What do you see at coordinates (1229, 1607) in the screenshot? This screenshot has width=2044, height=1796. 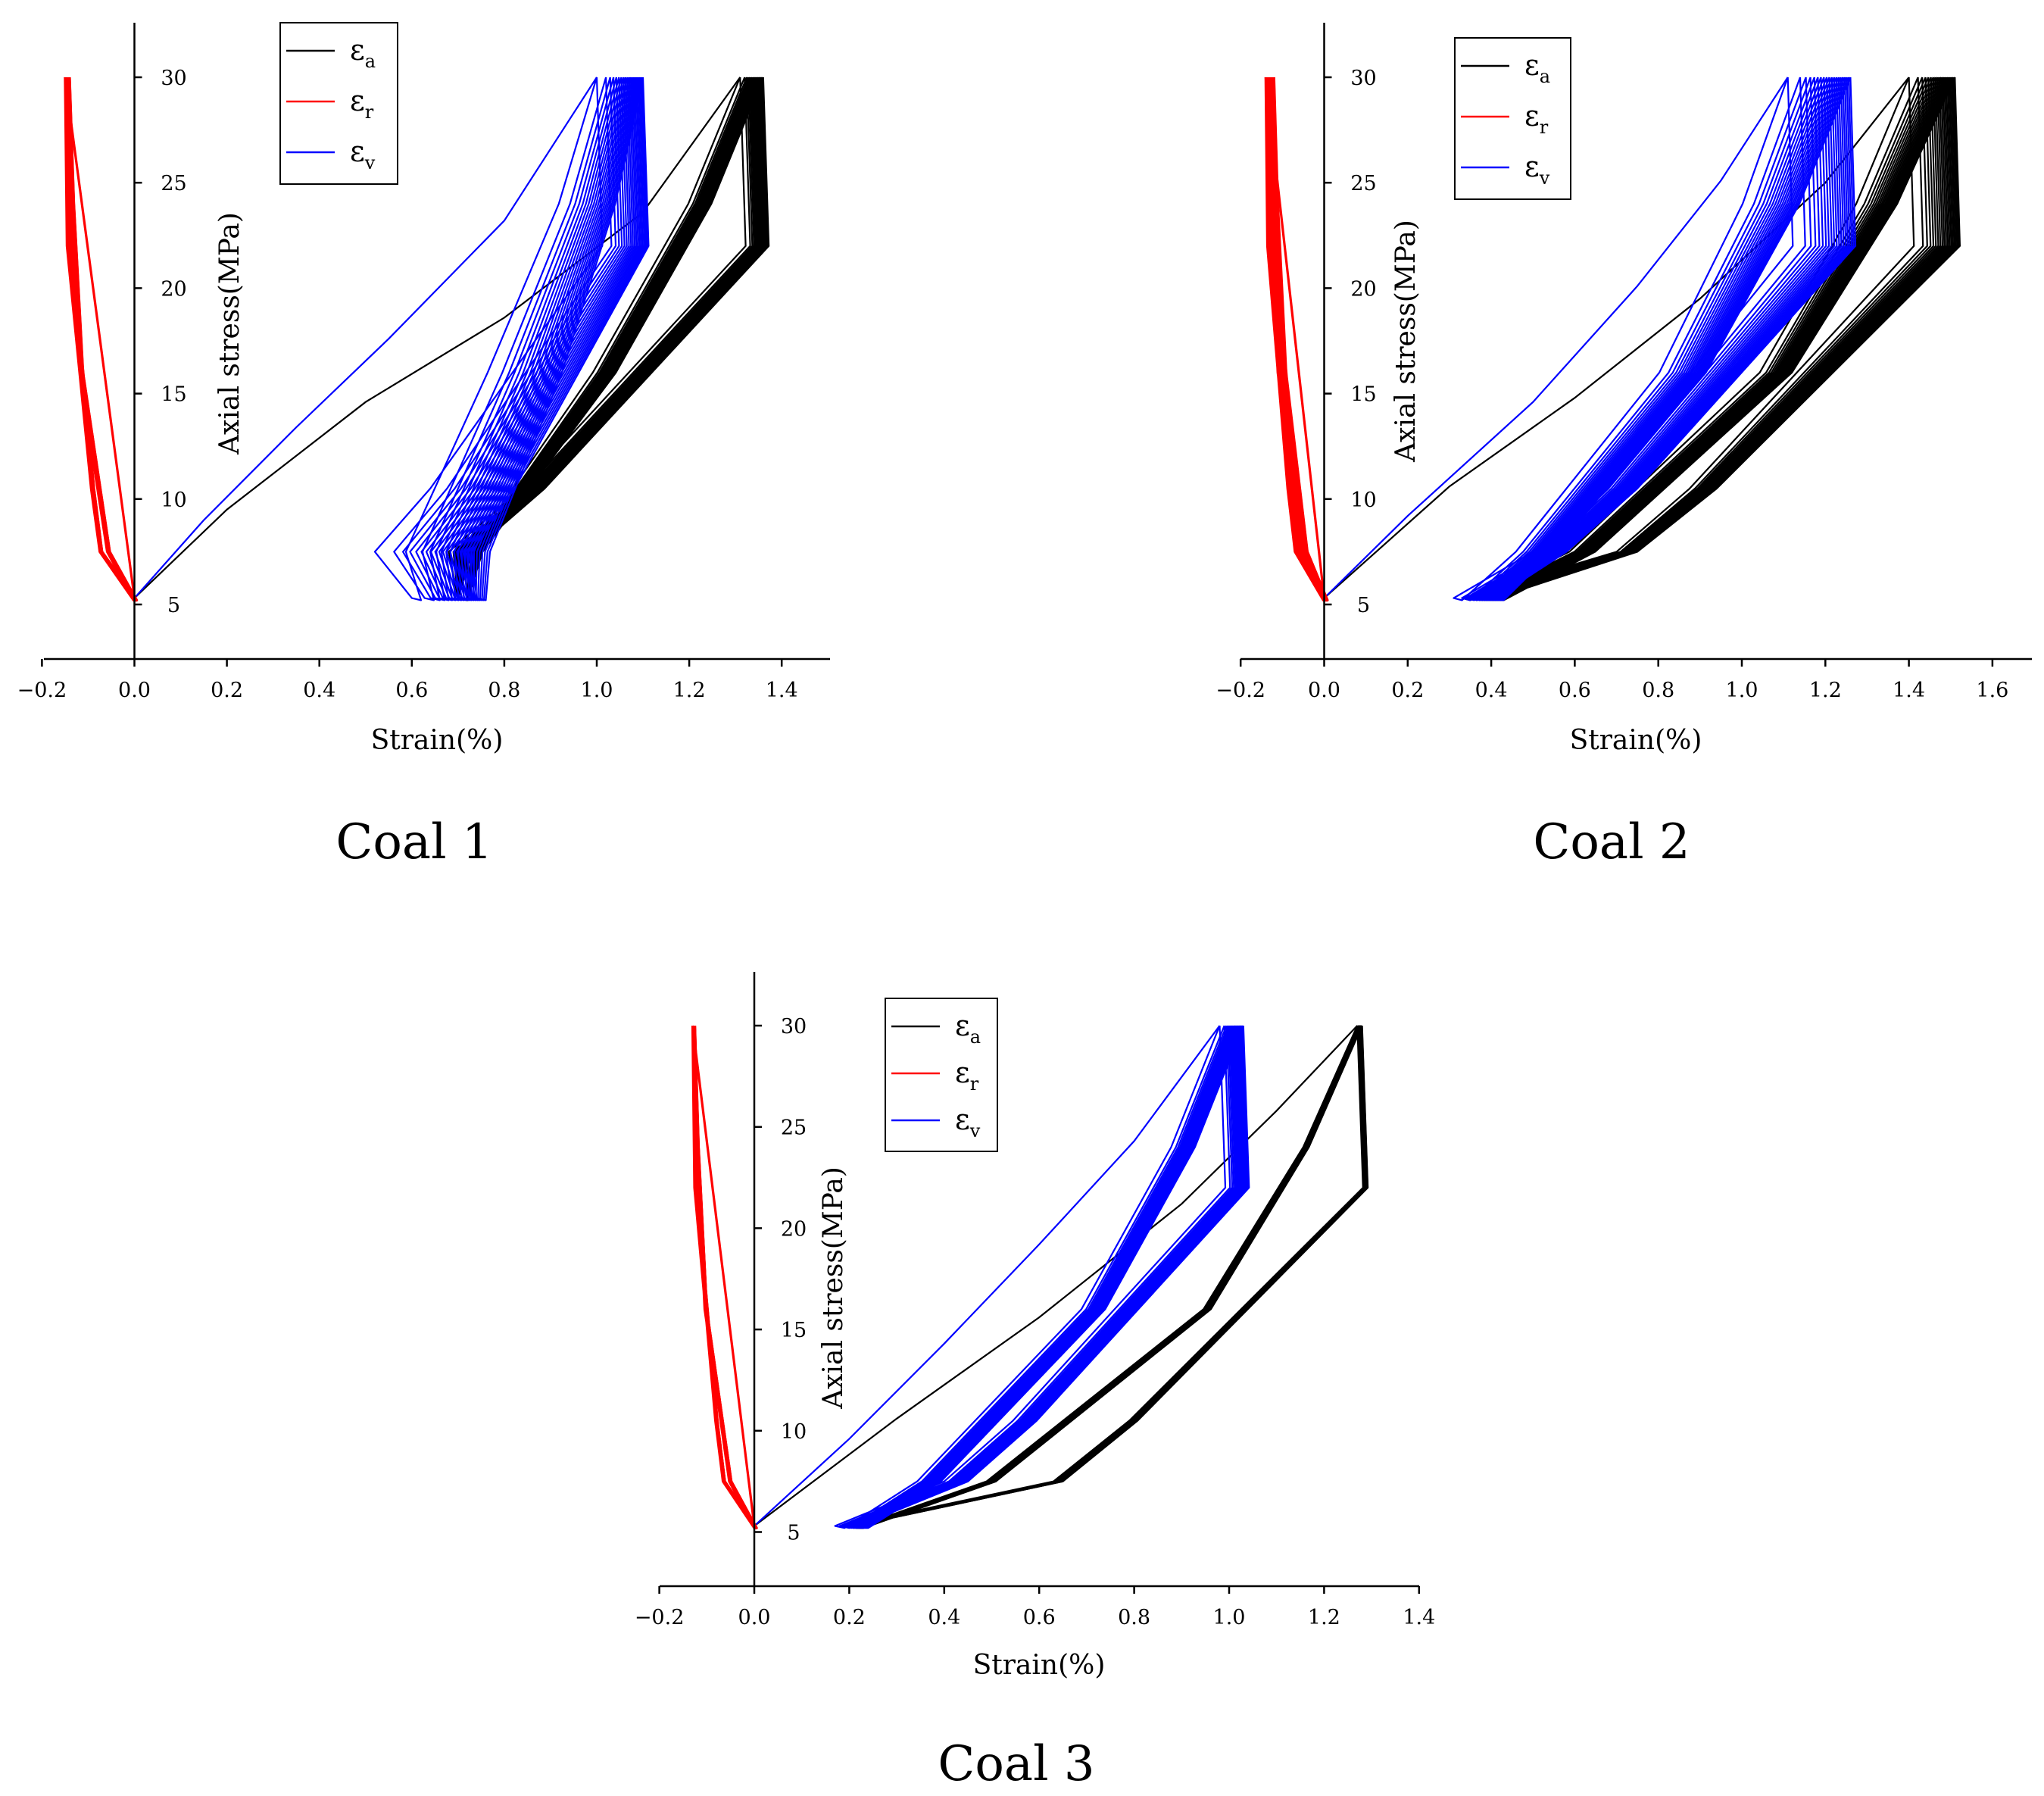 I see `x-tick: 1.0` at bounding box center [1229, 1607].